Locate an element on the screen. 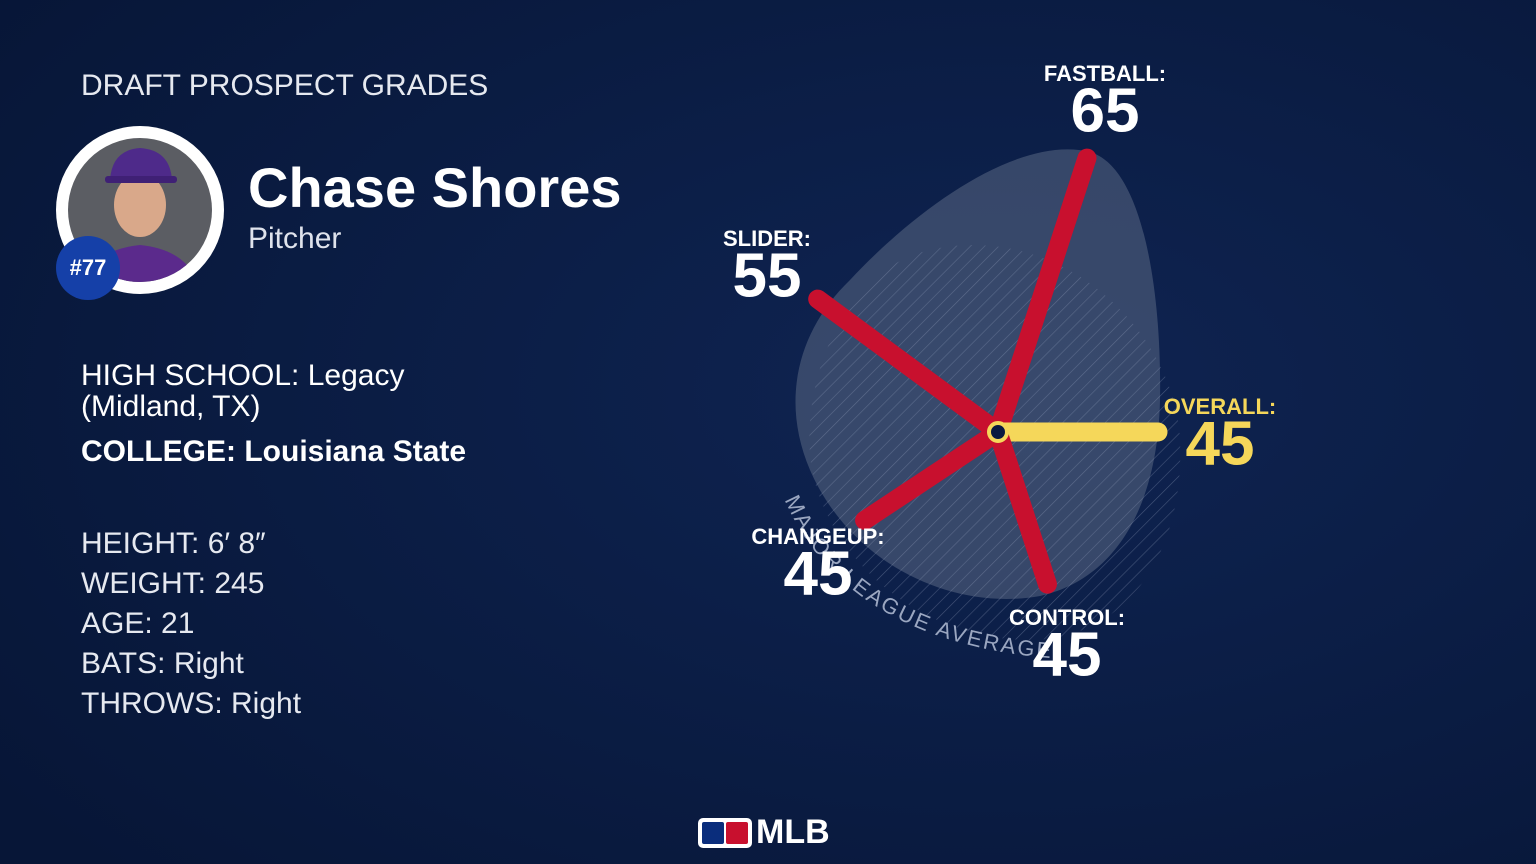  mlb-logo: MLB is located at coordinates (764, 832).